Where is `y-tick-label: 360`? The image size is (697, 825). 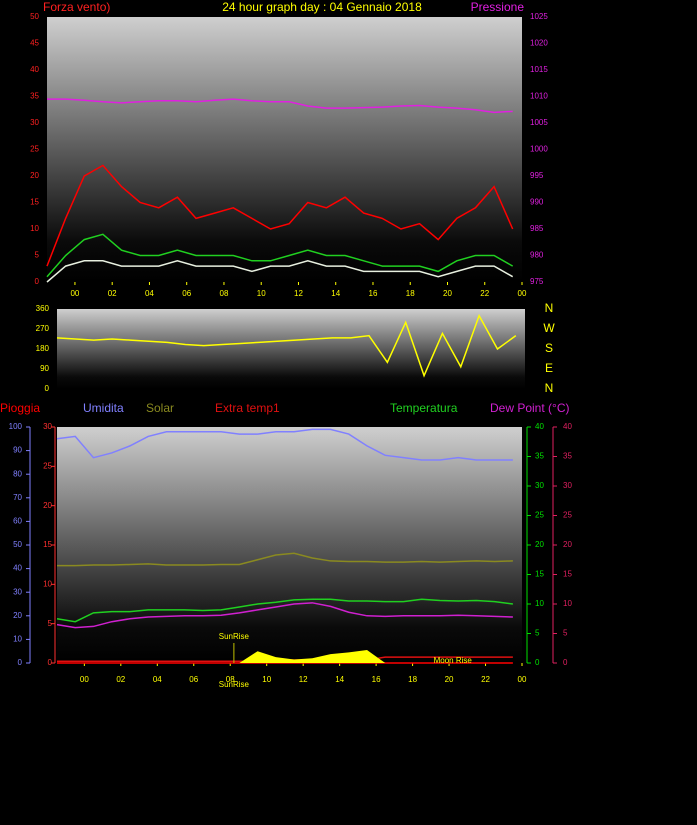
y-tick-label: 360 is located at coordinates (43, 308).